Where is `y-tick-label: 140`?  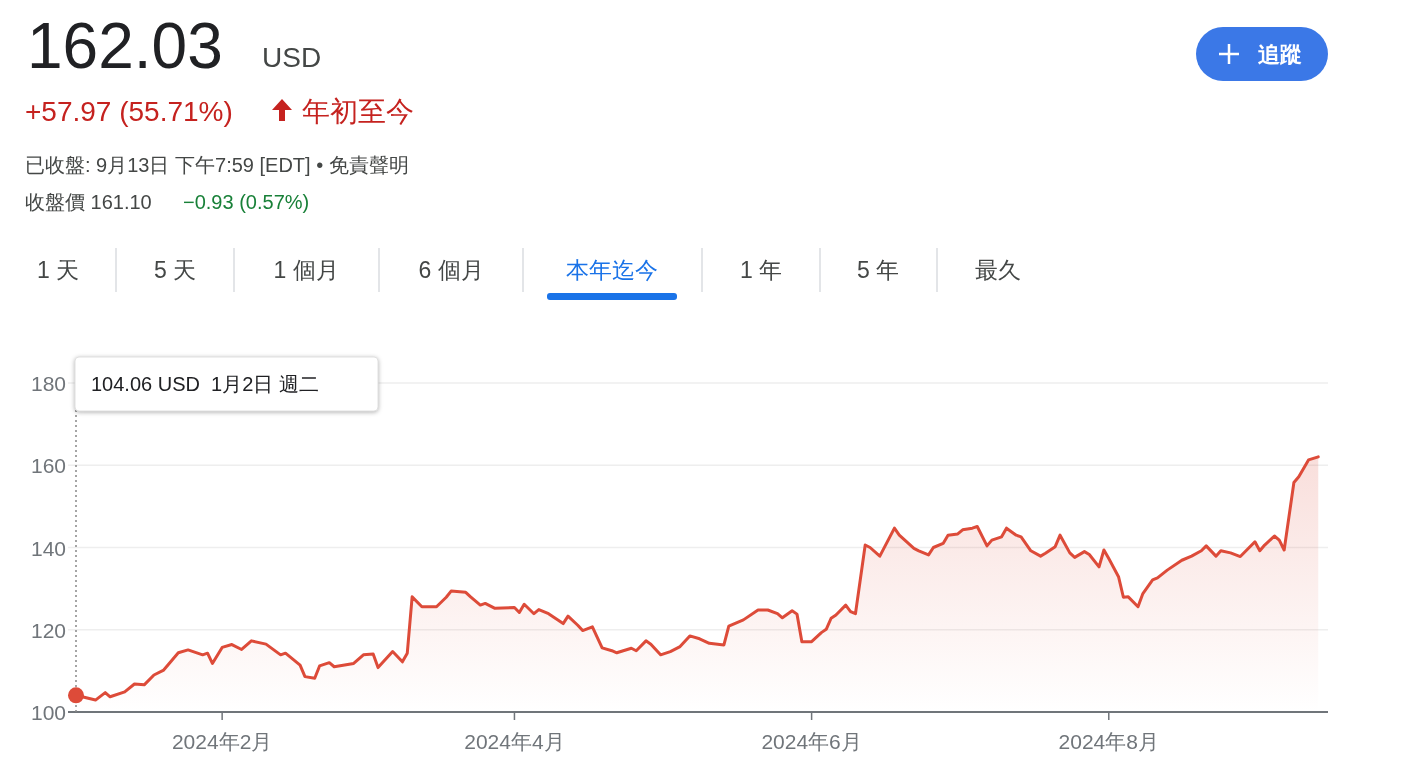
y-tick-label: 140 is located at coordinates (48, 548).